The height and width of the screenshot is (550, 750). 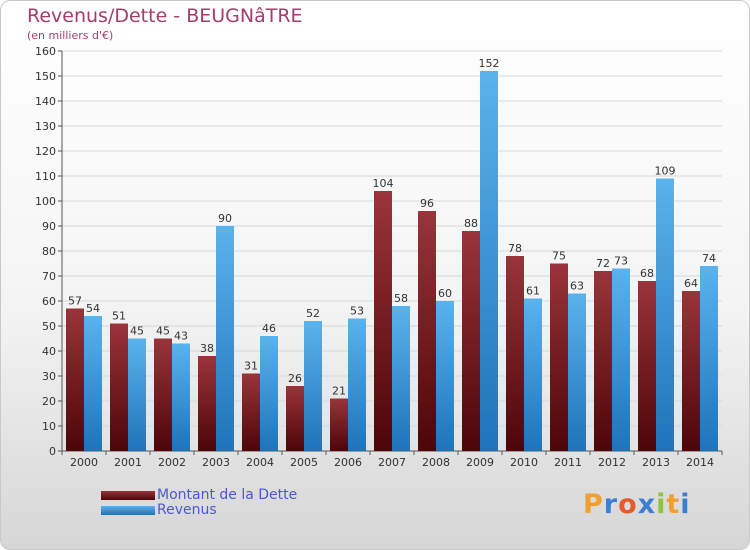 What do you see at coordinates (436, 462) in the screenshot?
I see `x-tick-label: 2008` at bounding box center [436, 462].